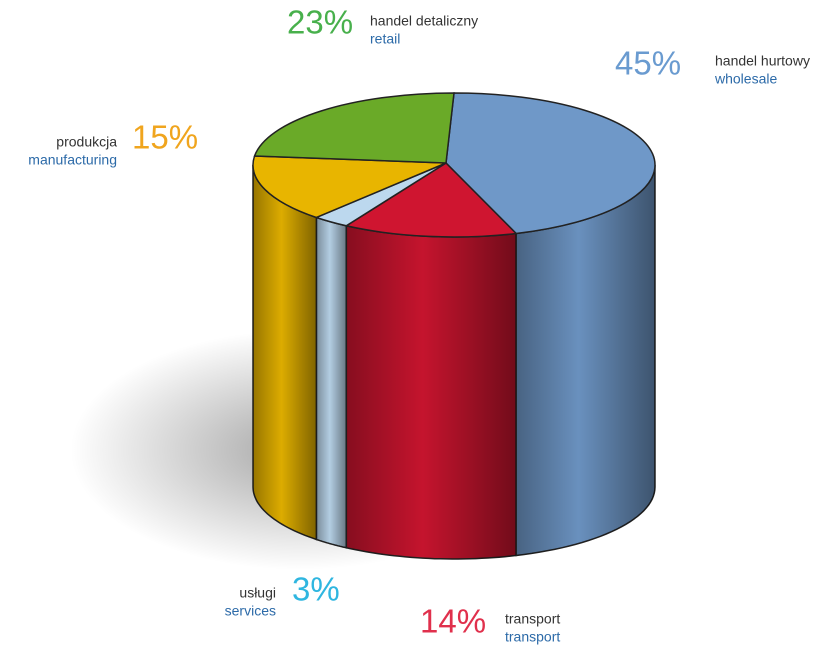 The width and height of the screenshot is (837, 645). Describe the element at coordinates (532, 637) in the screenshot. I see `category-translation: transport` at that location.